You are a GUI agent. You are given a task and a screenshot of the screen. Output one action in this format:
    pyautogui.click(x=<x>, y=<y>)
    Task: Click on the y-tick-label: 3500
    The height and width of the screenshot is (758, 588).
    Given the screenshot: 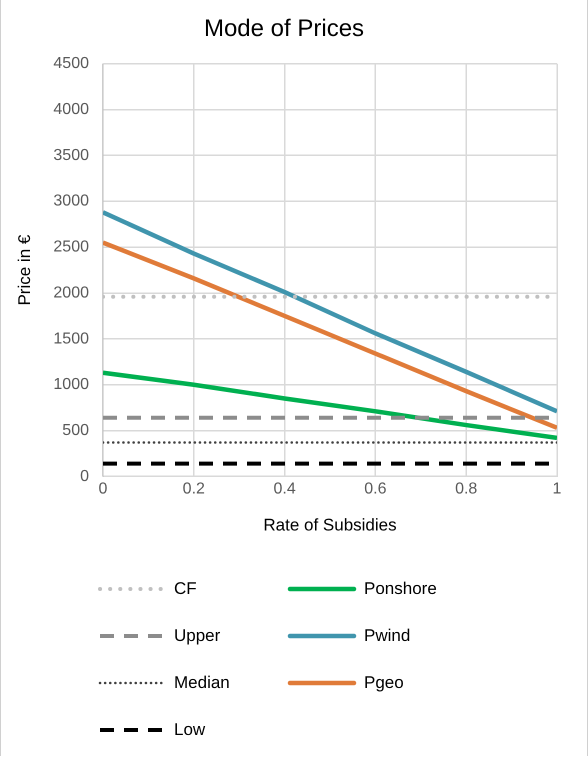 What is the action you would take?
    pyautogui.click(x=71, y=155)
    